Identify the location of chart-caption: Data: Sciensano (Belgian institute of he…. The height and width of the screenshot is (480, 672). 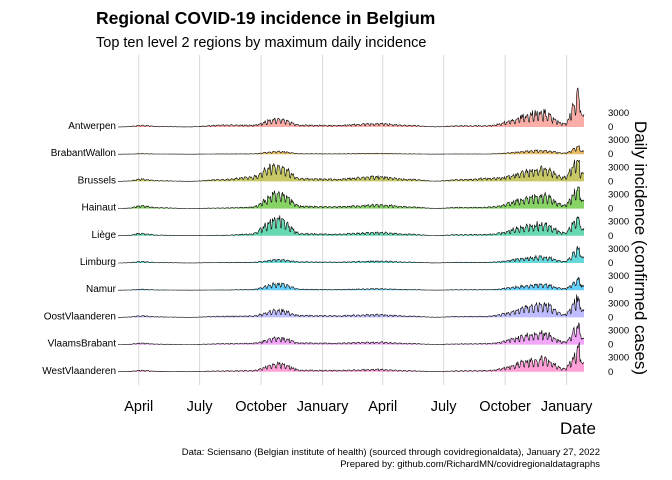
(391, 459).